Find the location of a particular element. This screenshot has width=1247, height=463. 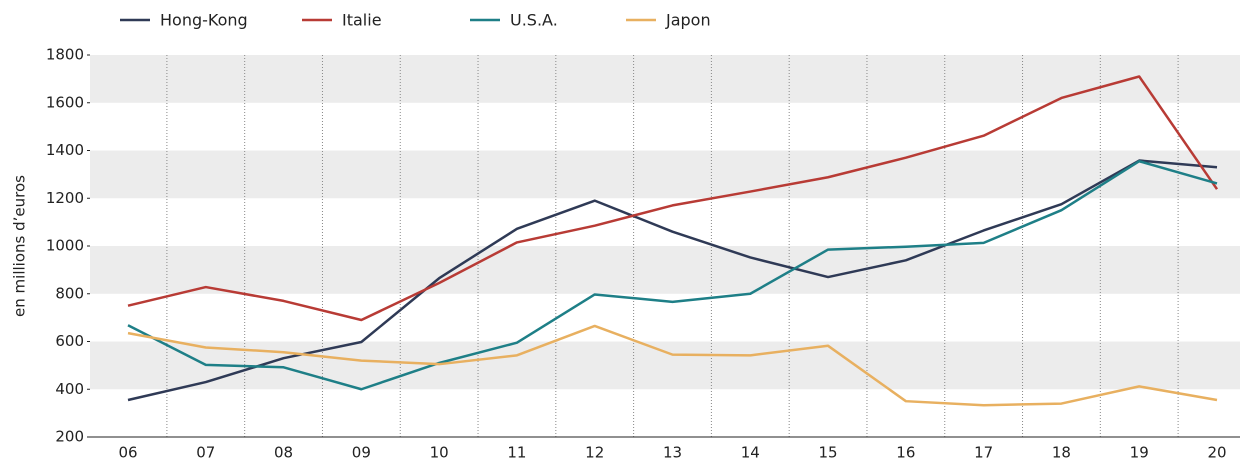

x-tick-label: 20 is located at coordinates (1216, 453).